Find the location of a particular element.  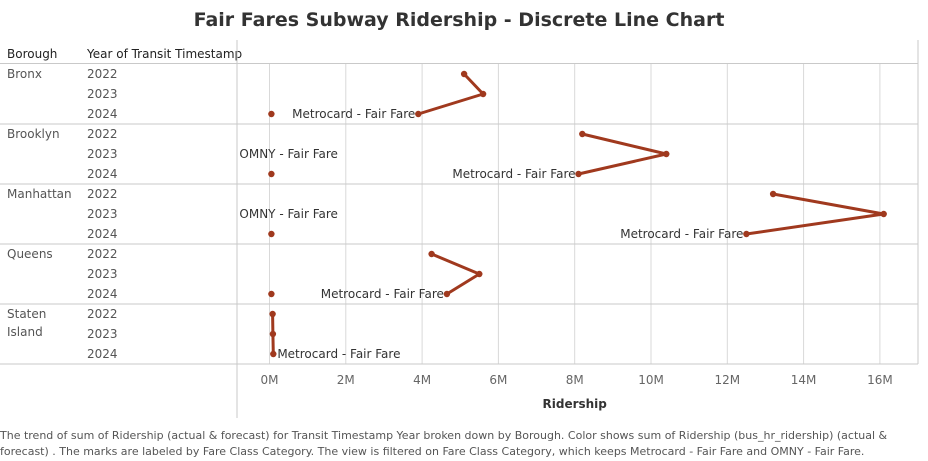

borough-column-header: Borough is located at coordinates (32, 54).